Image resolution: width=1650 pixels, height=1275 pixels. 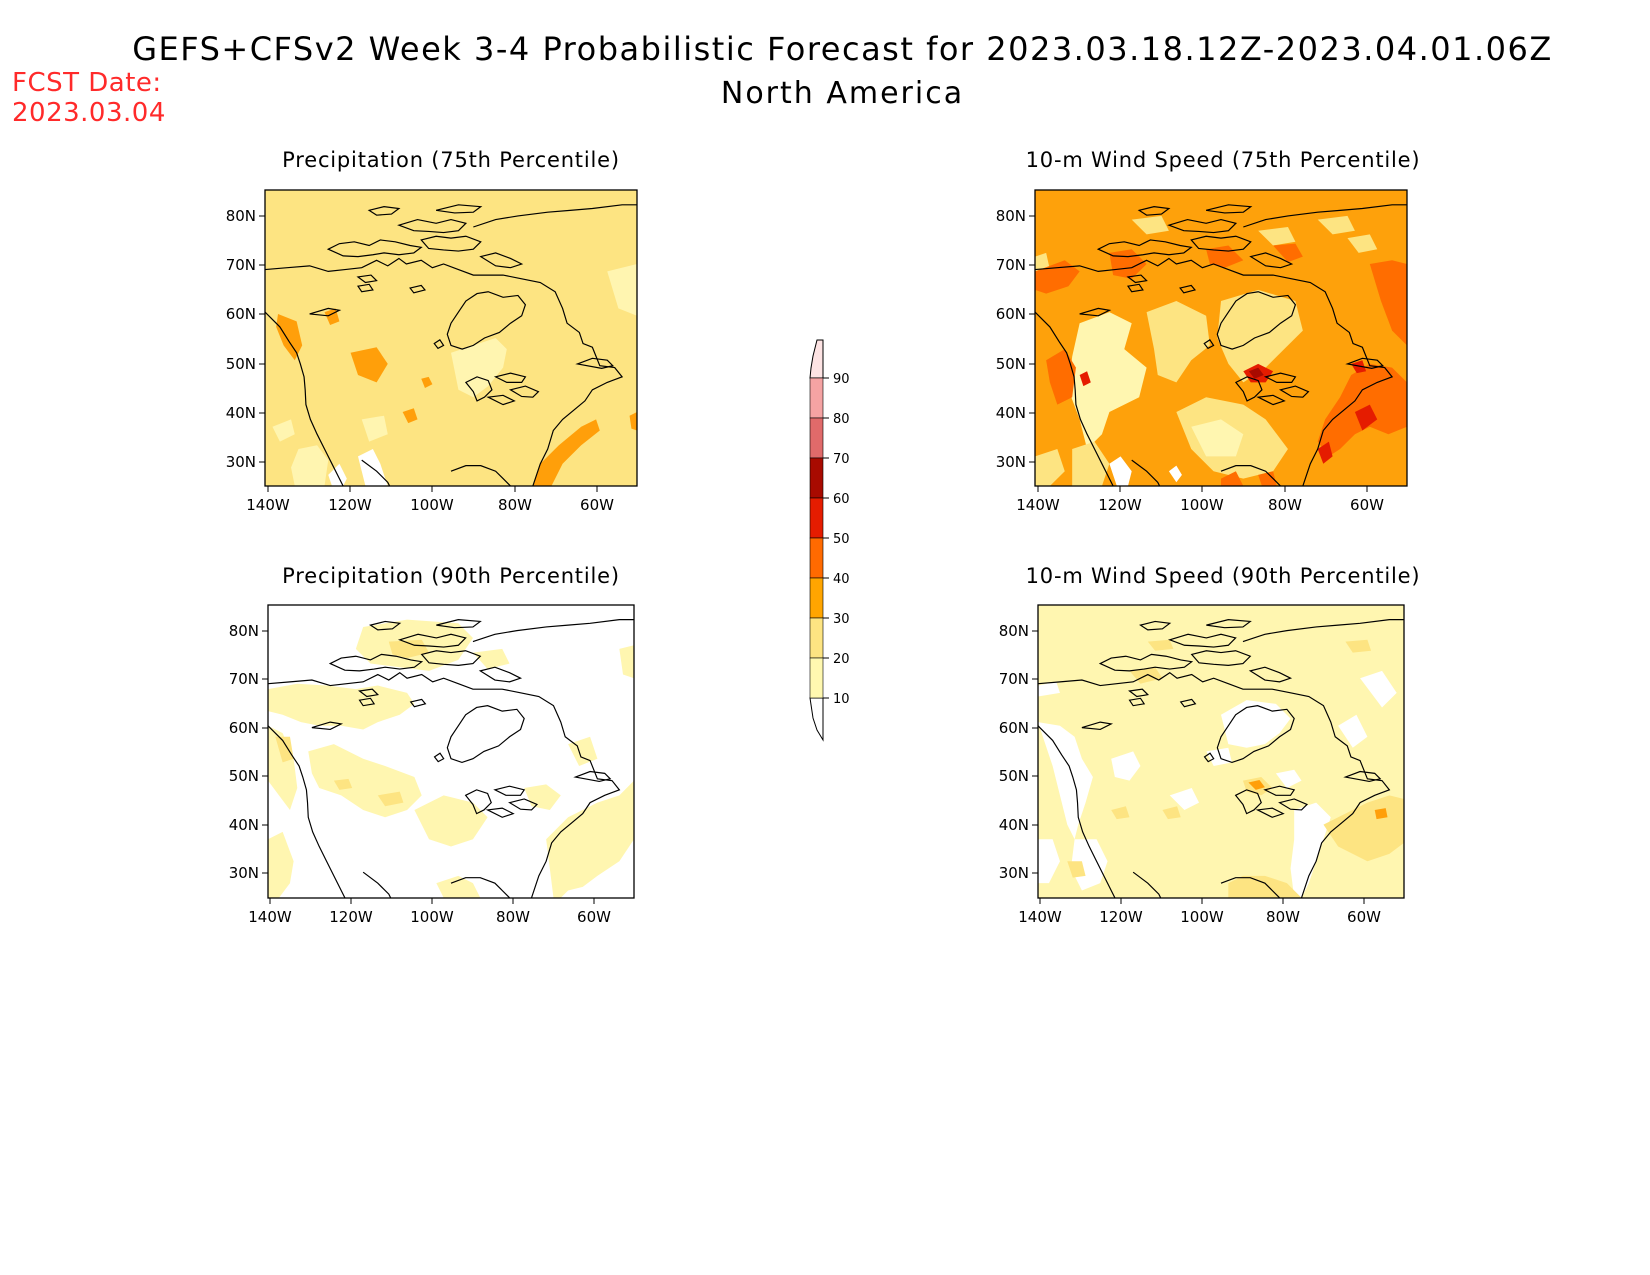 I want to click on map-precip90, so click(x=451, y=751).